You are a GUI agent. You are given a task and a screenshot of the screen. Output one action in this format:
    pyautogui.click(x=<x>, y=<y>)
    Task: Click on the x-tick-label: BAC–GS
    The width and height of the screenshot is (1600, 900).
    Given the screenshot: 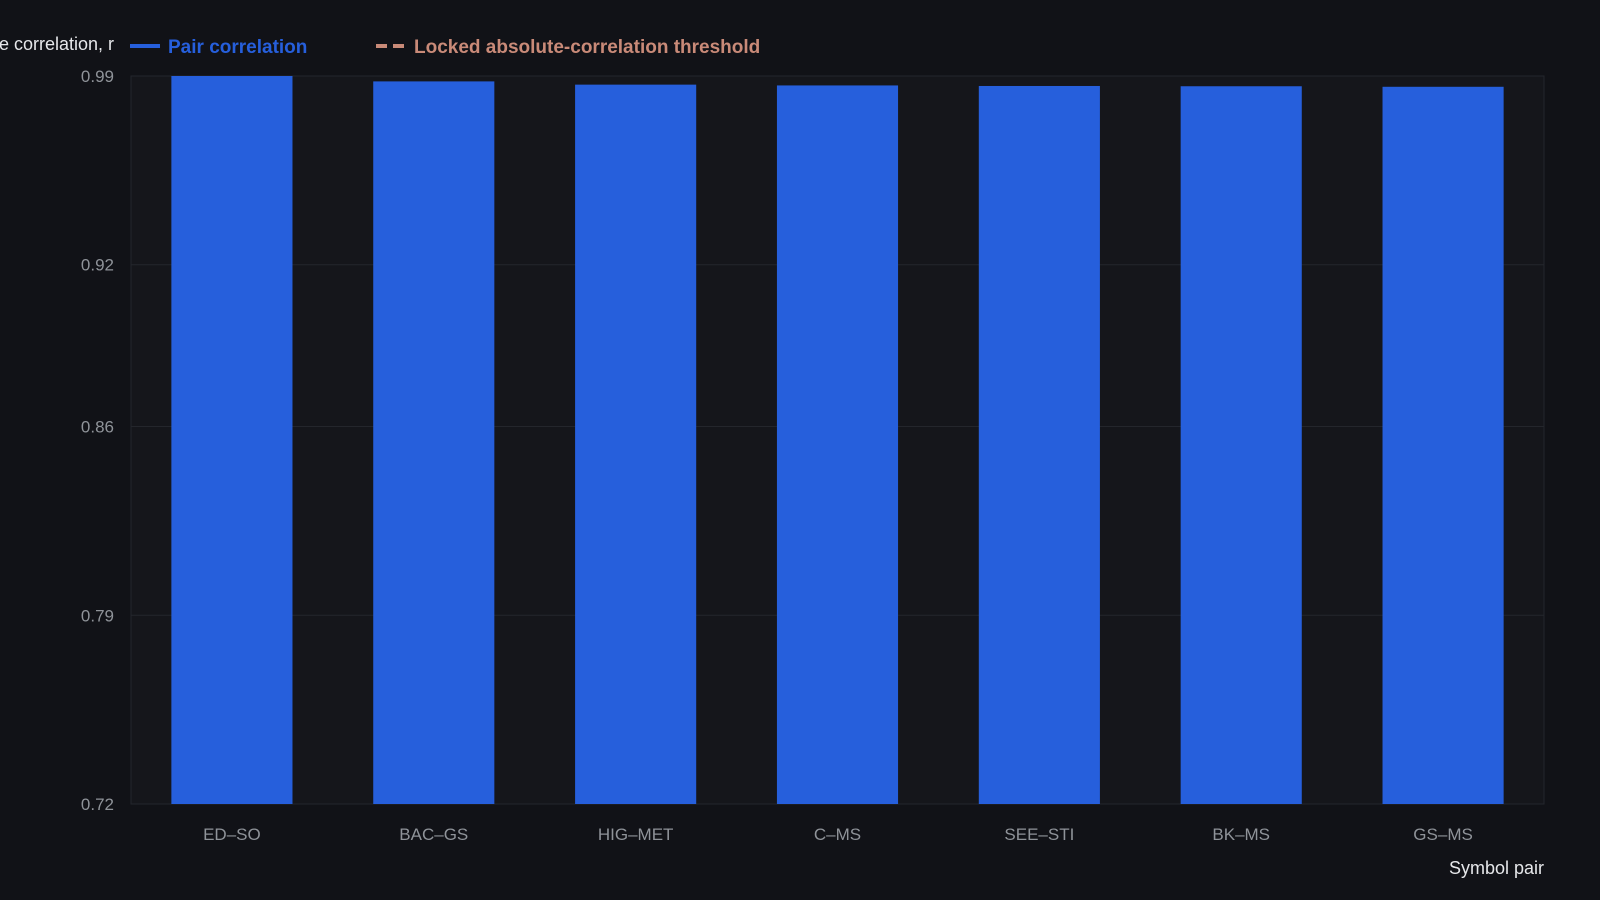 What is the action you would take?
    pyautogui.click(x=433, y=834)
    